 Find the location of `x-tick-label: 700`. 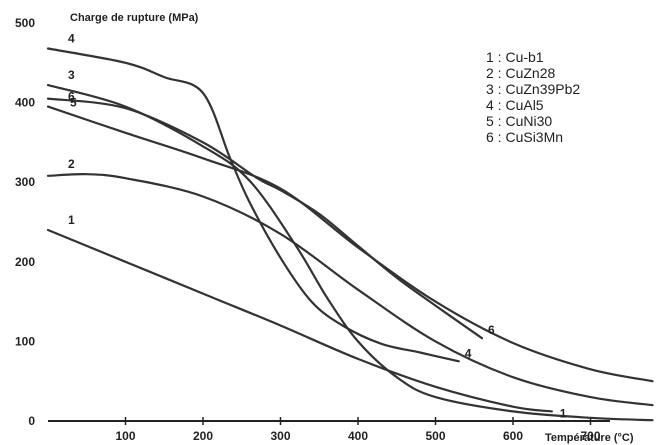

x-tick-label: 700 is located at coordinates (590, 436).